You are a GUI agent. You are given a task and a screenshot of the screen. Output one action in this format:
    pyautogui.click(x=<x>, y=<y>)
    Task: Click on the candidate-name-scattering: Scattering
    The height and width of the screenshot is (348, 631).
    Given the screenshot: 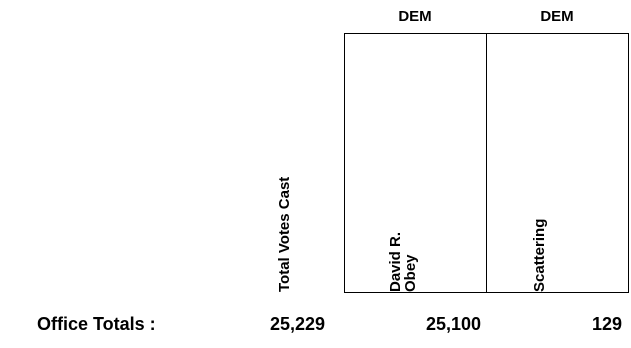 What is the action you would take?
    pyautogui.click(x=539, y=255)
    